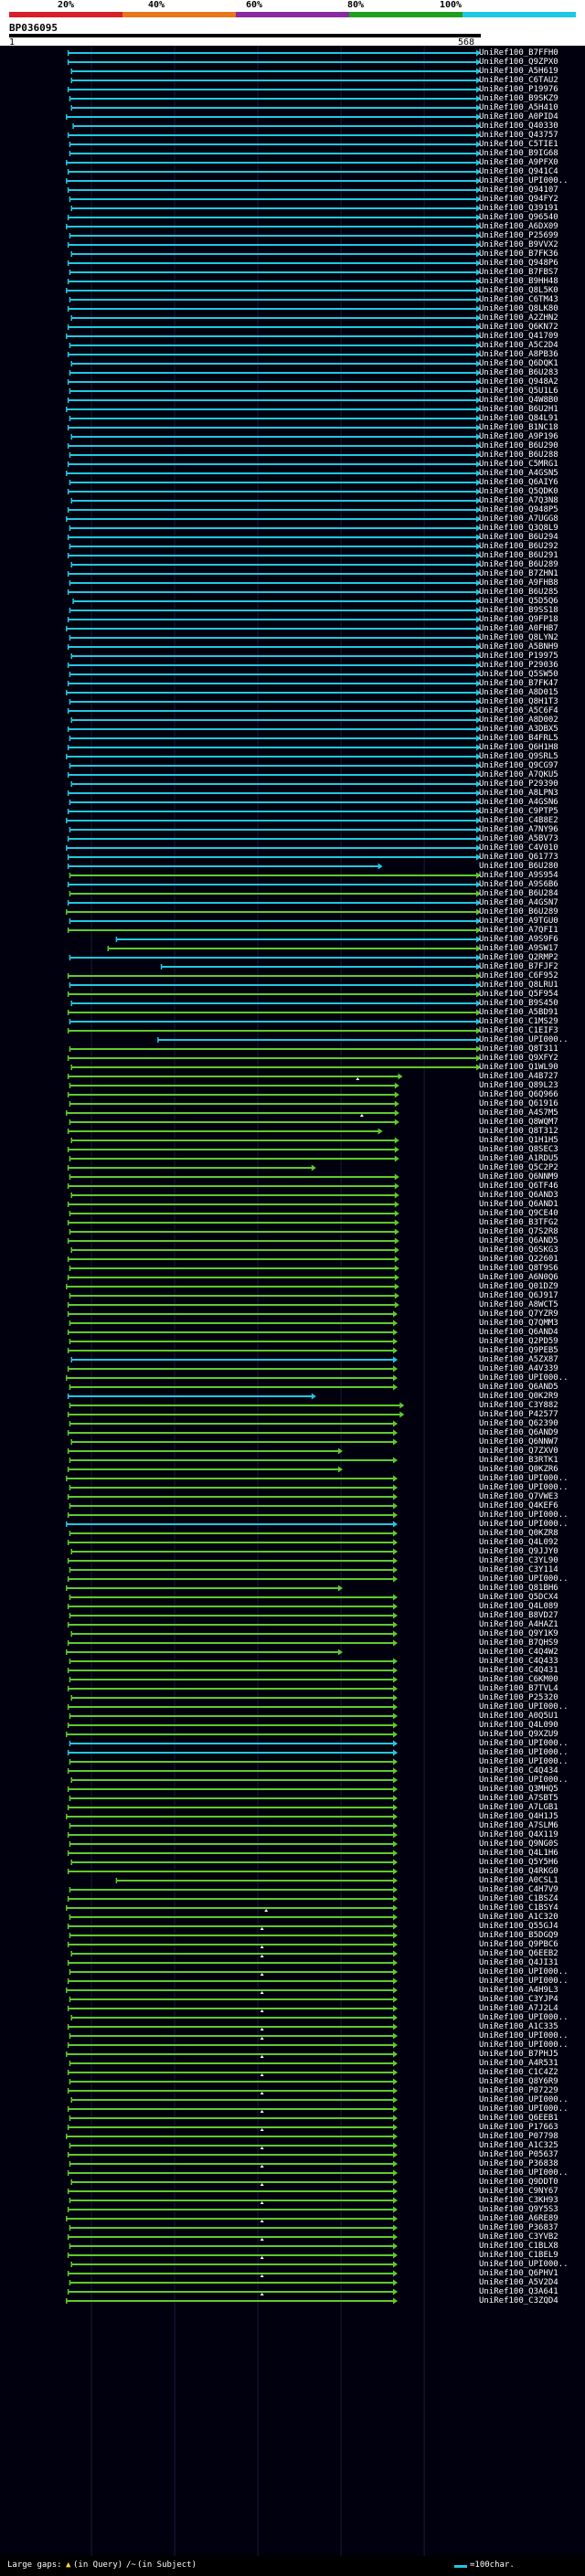 This screenshot has width=585, height=2576. Describe the element at coordinates (518, 884) in the screenshot. I see `hit-label: UniRef100_A9S6B6` at that location.